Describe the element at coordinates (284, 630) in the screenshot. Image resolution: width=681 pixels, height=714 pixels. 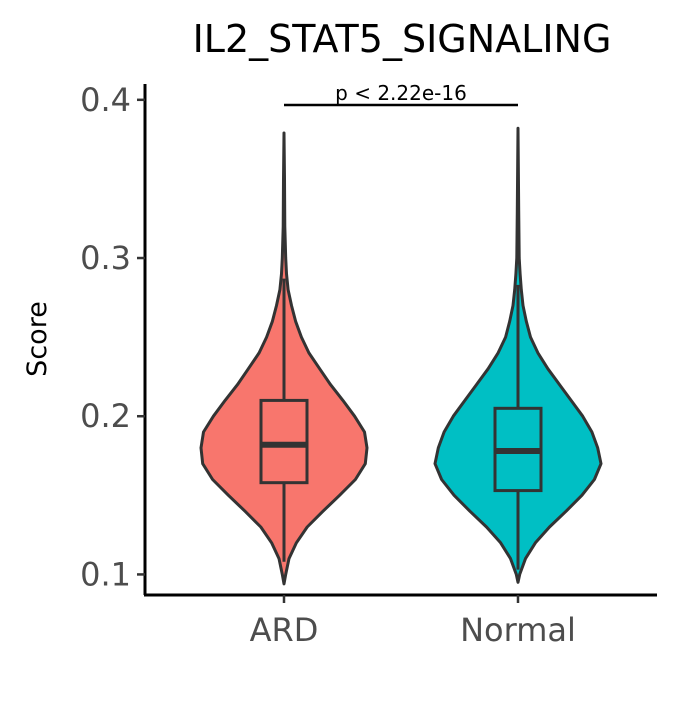
I see `x-tick-label: ARD` at that location.